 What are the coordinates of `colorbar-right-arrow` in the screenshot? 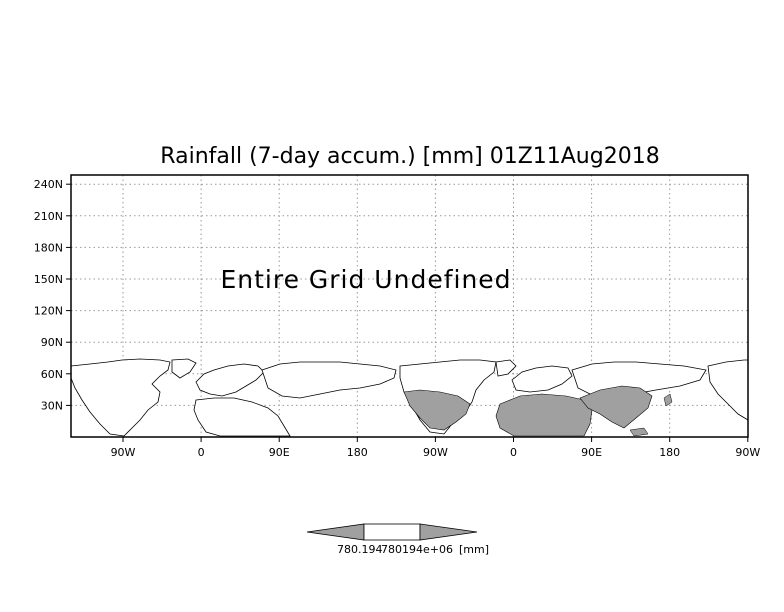 It's located at (448, 532).